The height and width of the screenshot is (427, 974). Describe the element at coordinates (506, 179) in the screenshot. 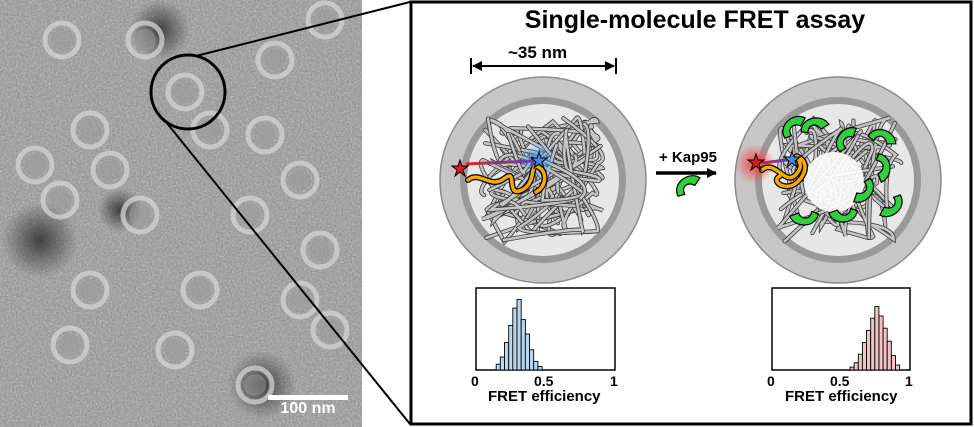

I see `labeled-fg-nup-before` at that location.